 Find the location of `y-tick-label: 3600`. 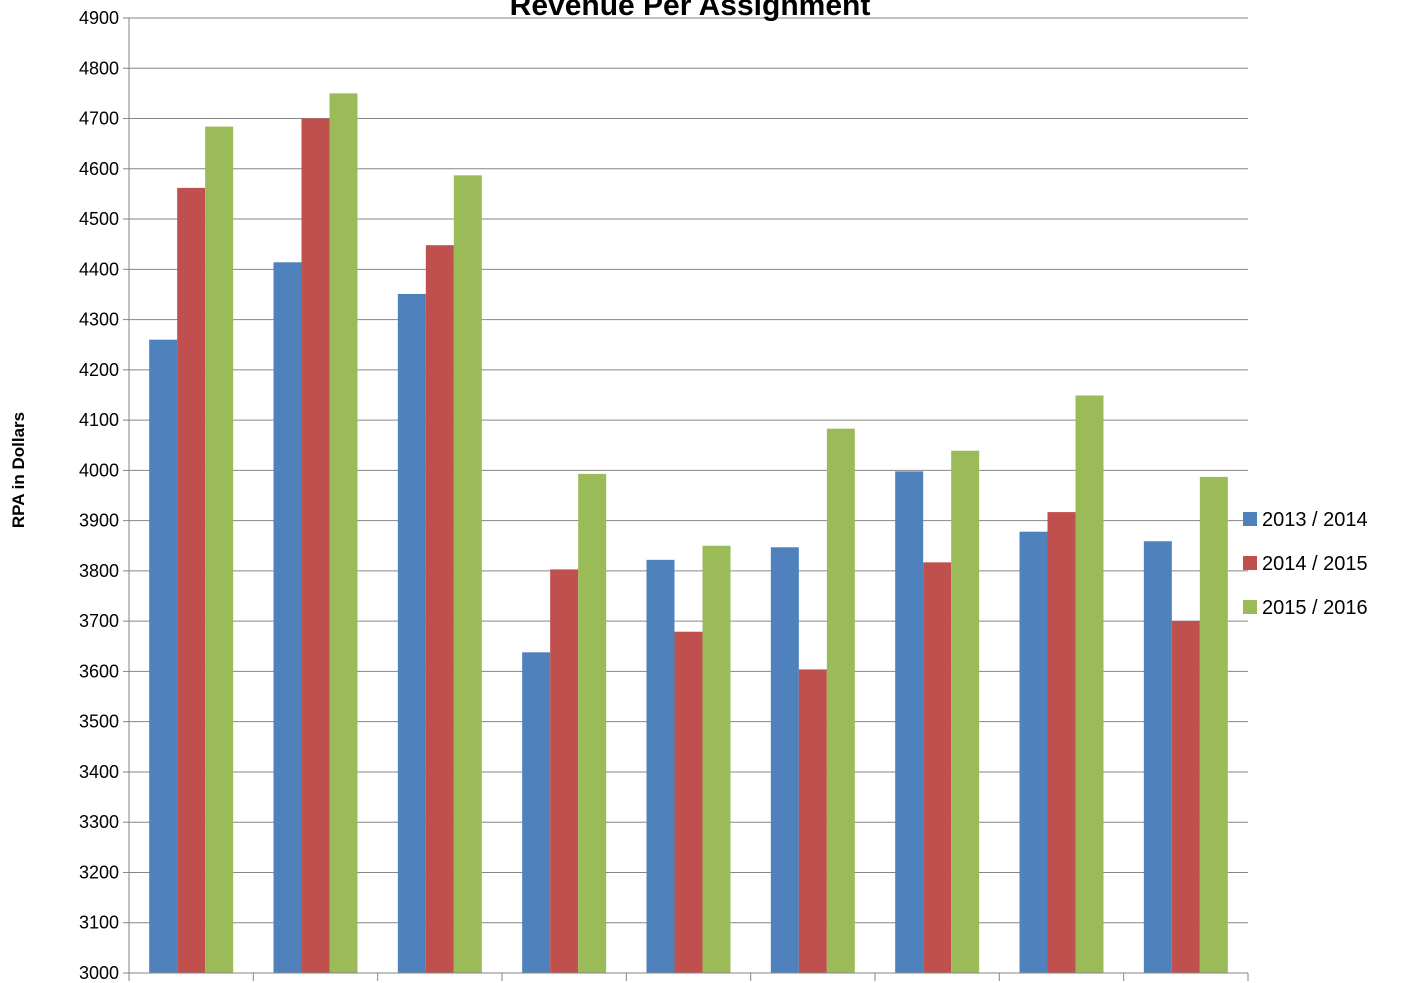

y-tick-label: 3600 is located at coordinates (99, 671).